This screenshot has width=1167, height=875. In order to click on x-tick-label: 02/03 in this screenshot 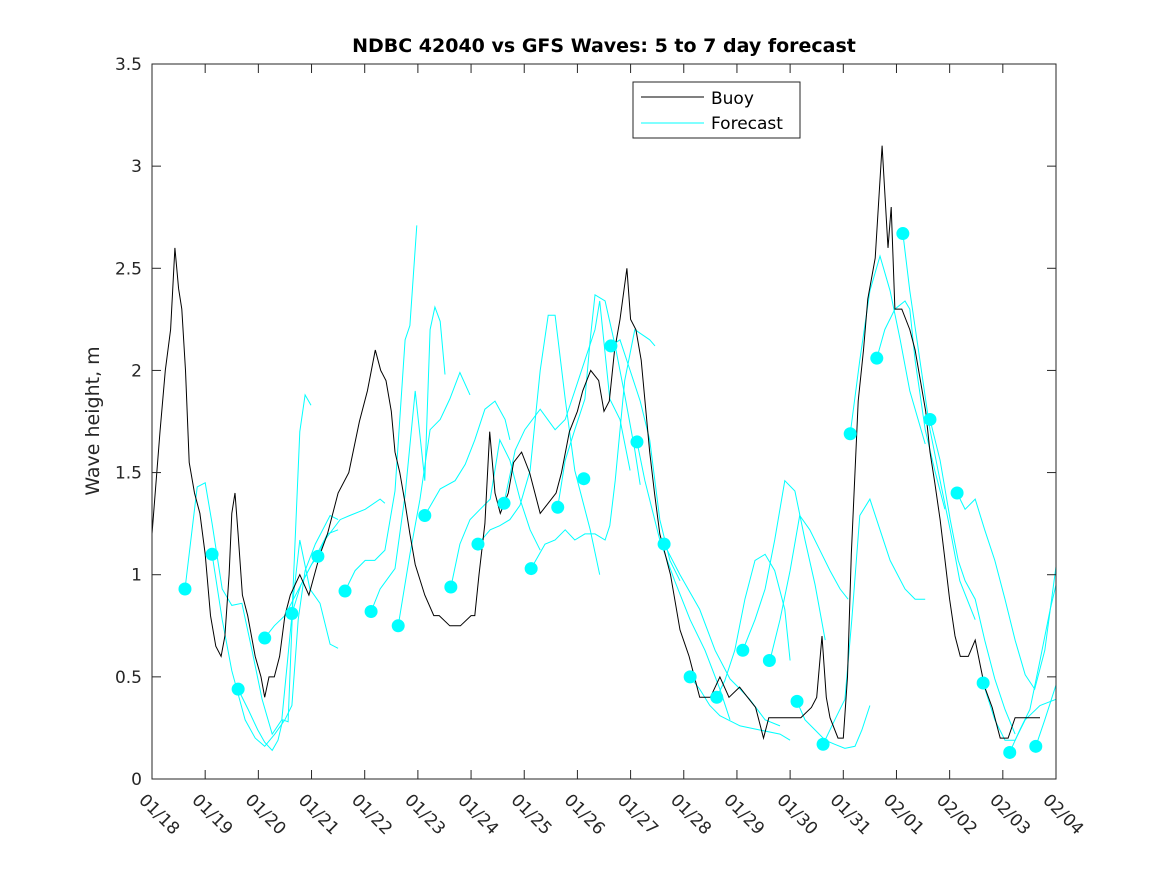, I will do `click(1009, 814)`.